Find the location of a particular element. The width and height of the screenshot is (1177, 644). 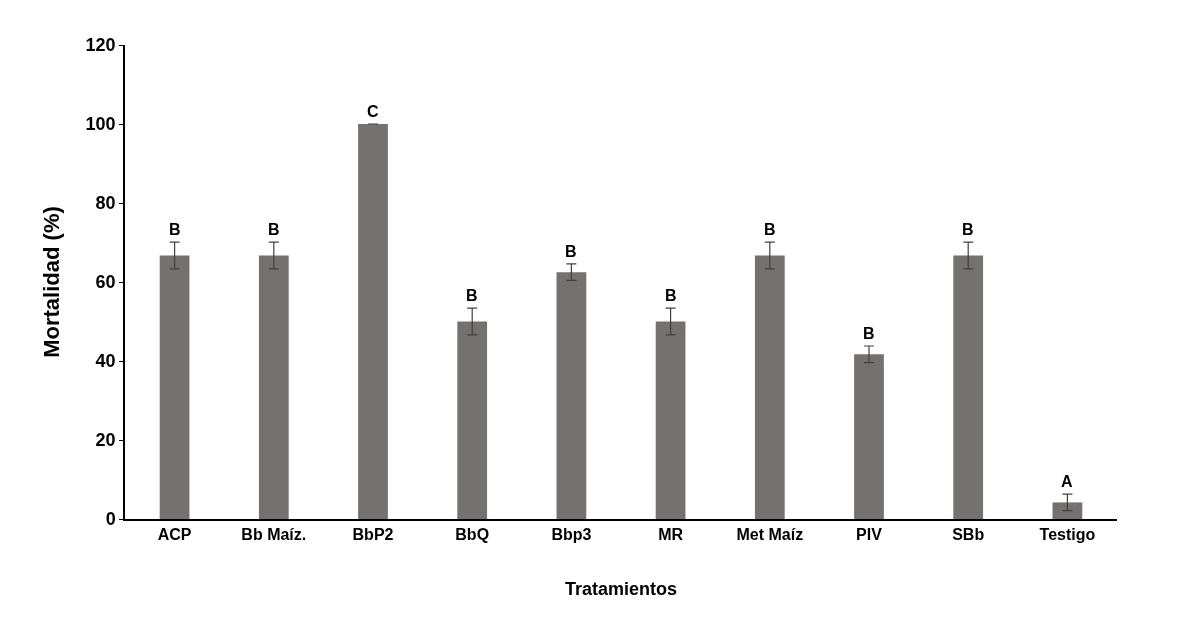

x-tick-label: Bbp3 is located at coordinates (571, 534).